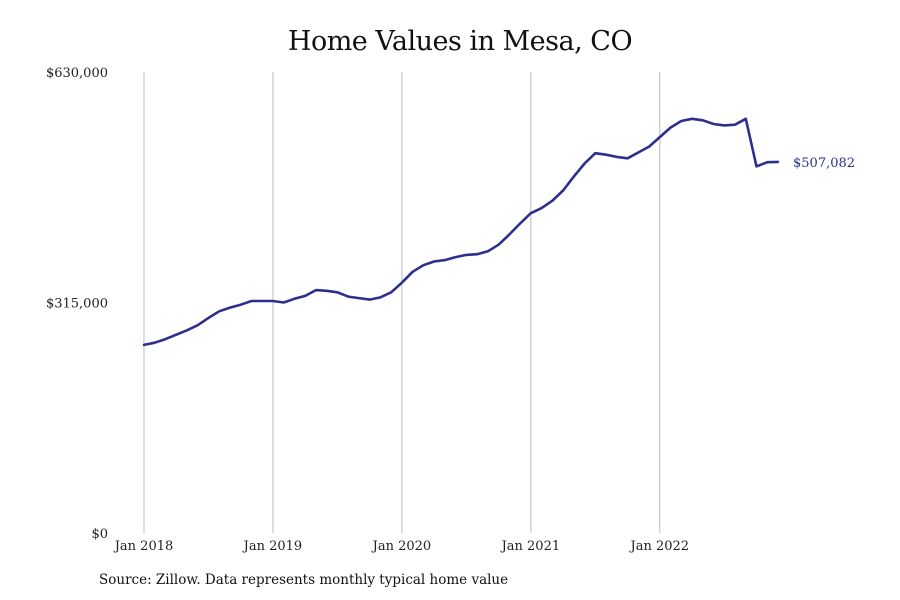  Describe the element at coordinates (530, 546) in the screenshot. I see `x-tick-label: Jan 2021` at that location.